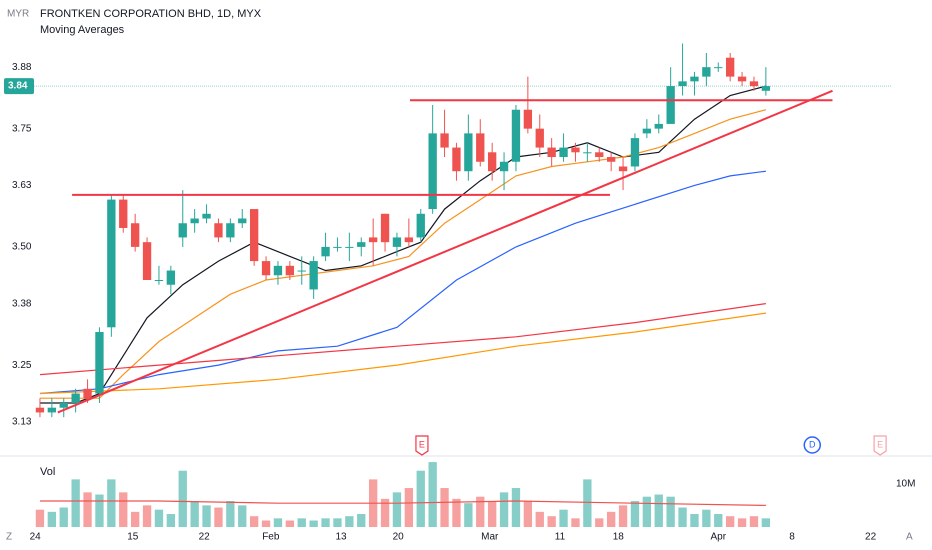 Image resolution: width=932 pixels, height=550 pixels. Describe the element at coordinates (47, 472) in the screenshot. I see `volume-label: Vol` at that location.